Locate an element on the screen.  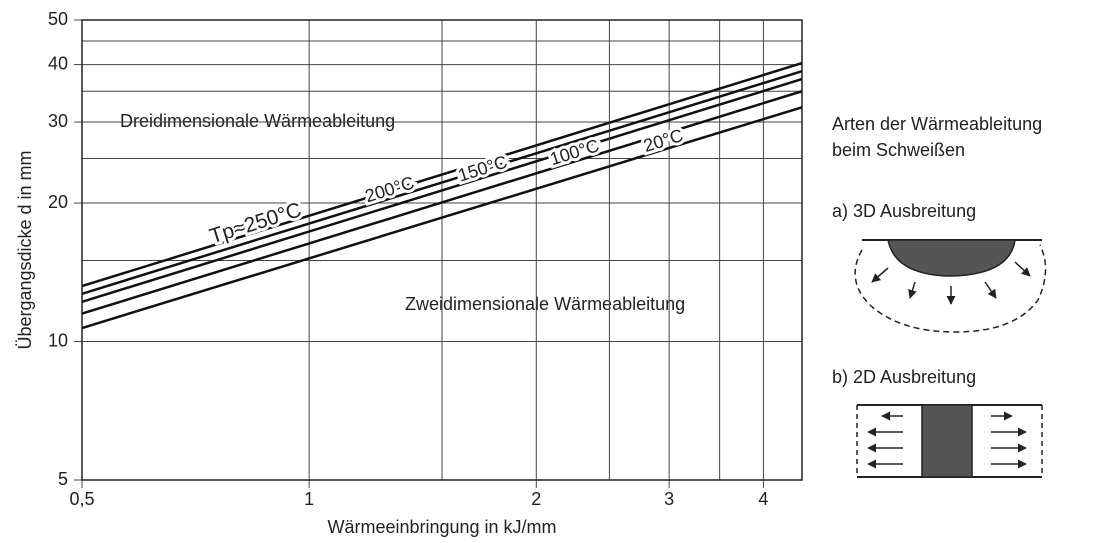
y-axis-label: Übergangsdicke d in mm is located at coordinates (25, 249).